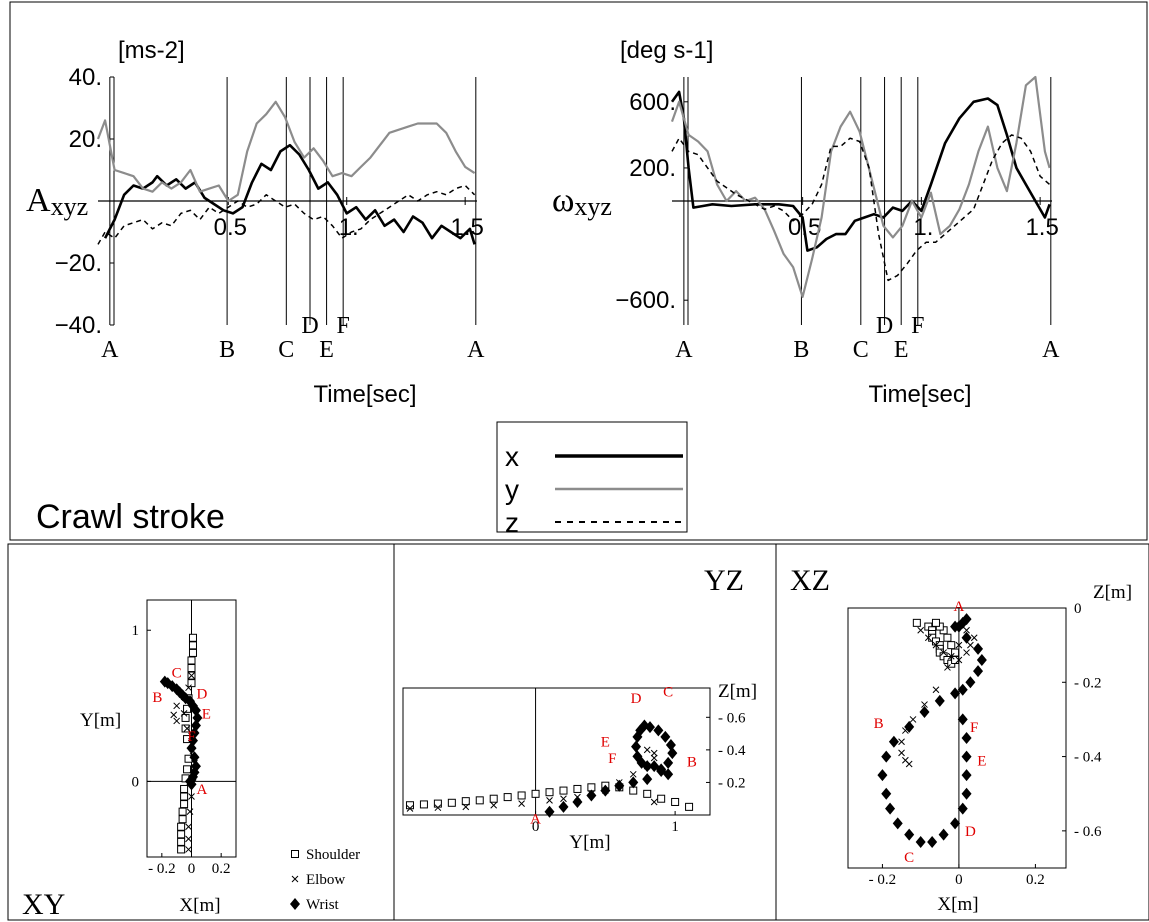 This screenshot has height=922, width=1149. Describe the element at coordinates (593, 206) in the screenshot. I see `y-axis-label-subscript: xyz` at that location.